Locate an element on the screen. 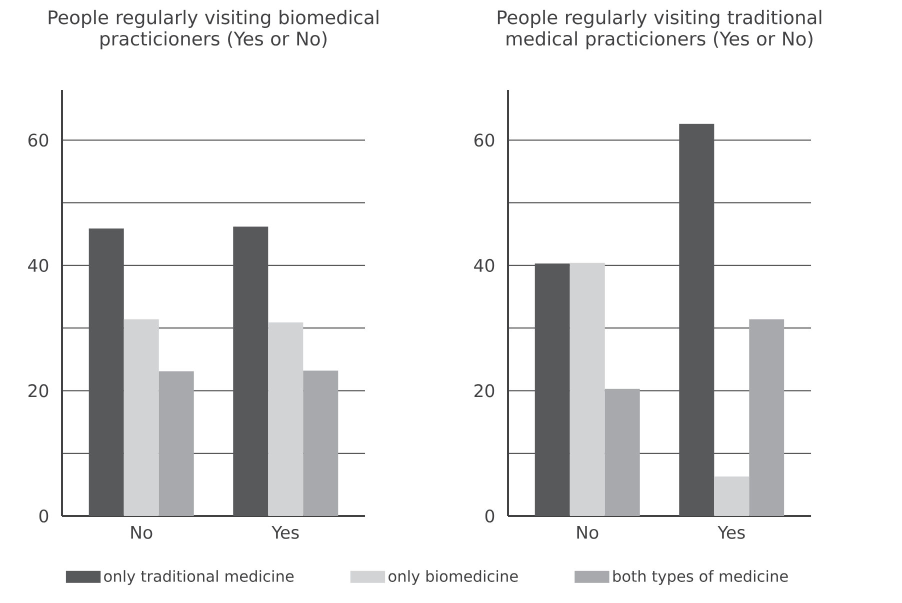 The image size is (902, 603). chart-title: People regularly visiting traditional medical practicioners (Yes or No) is located at coordinates (660, 30).